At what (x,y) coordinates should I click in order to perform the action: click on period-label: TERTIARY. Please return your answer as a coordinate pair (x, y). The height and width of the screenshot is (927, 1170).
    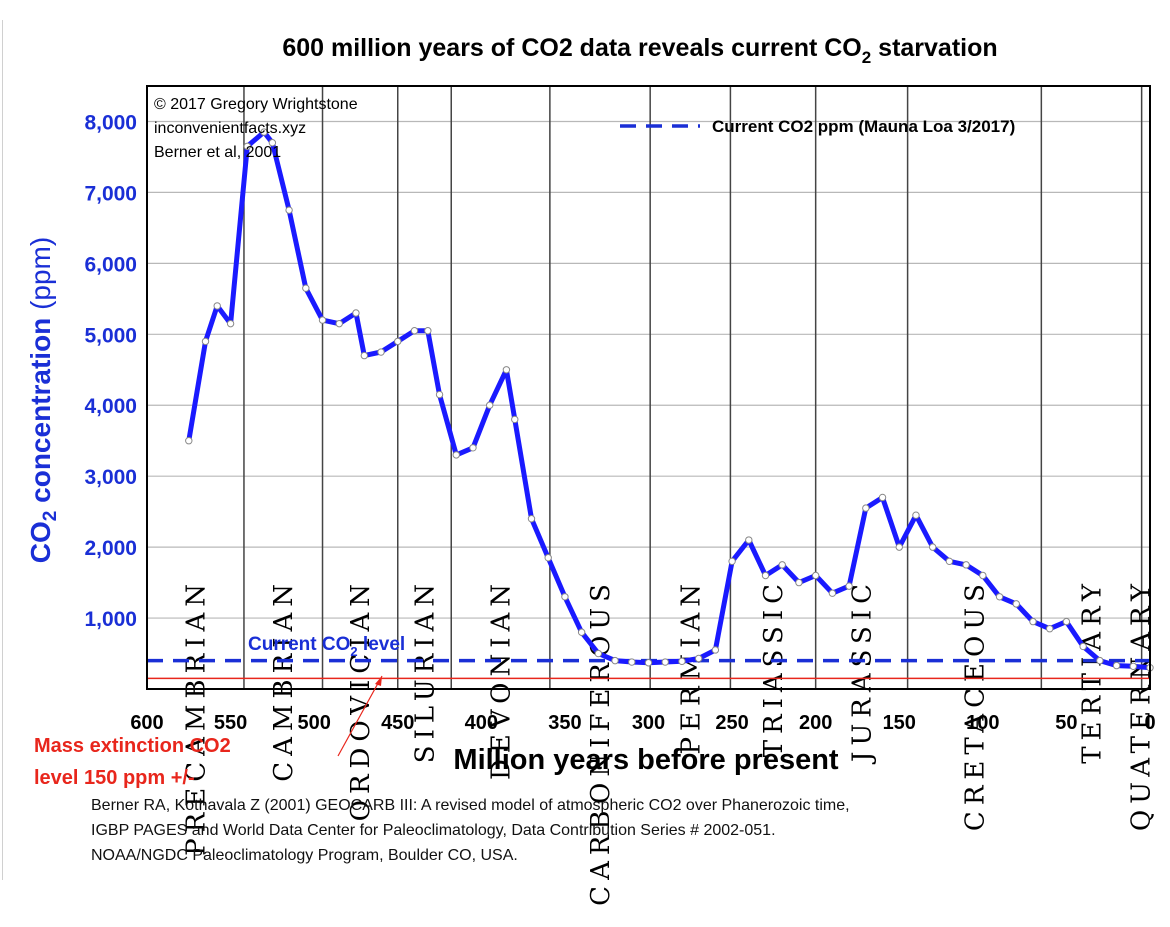
    Looking at the image, I should click on (1092, 671).